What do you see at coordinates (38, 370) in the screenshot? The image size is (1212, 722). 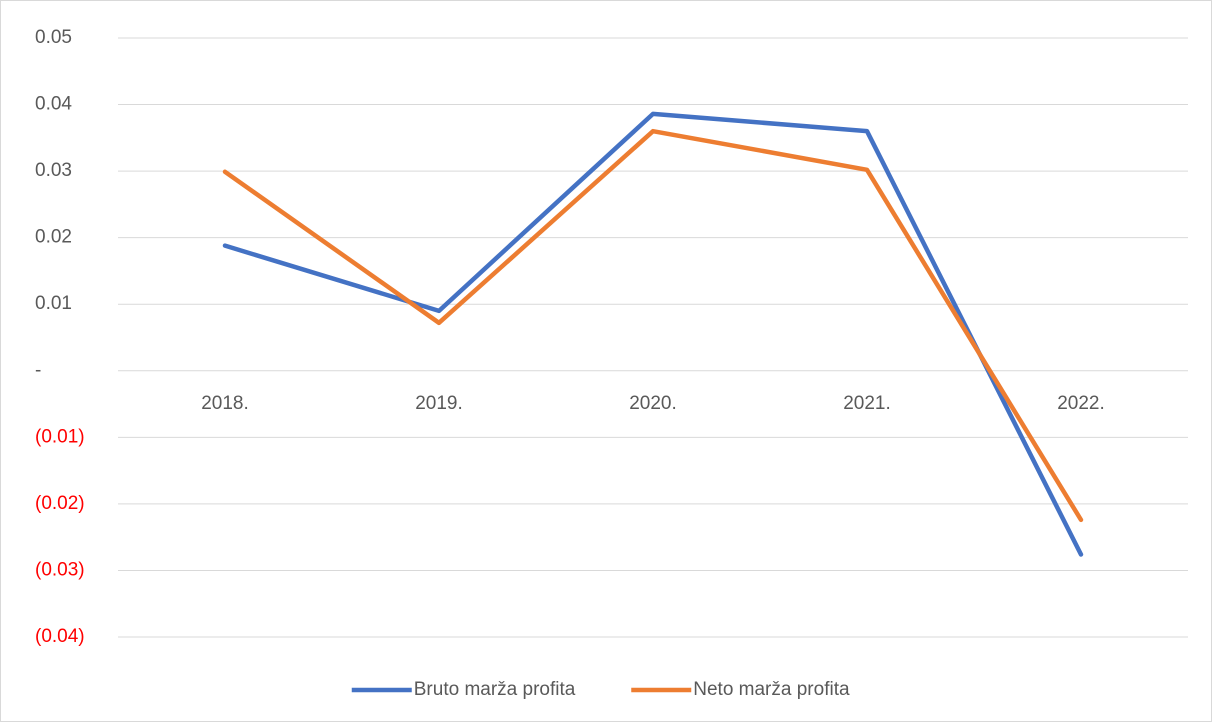 I see `y-tick-label: -` at bounding box center [38, 370].